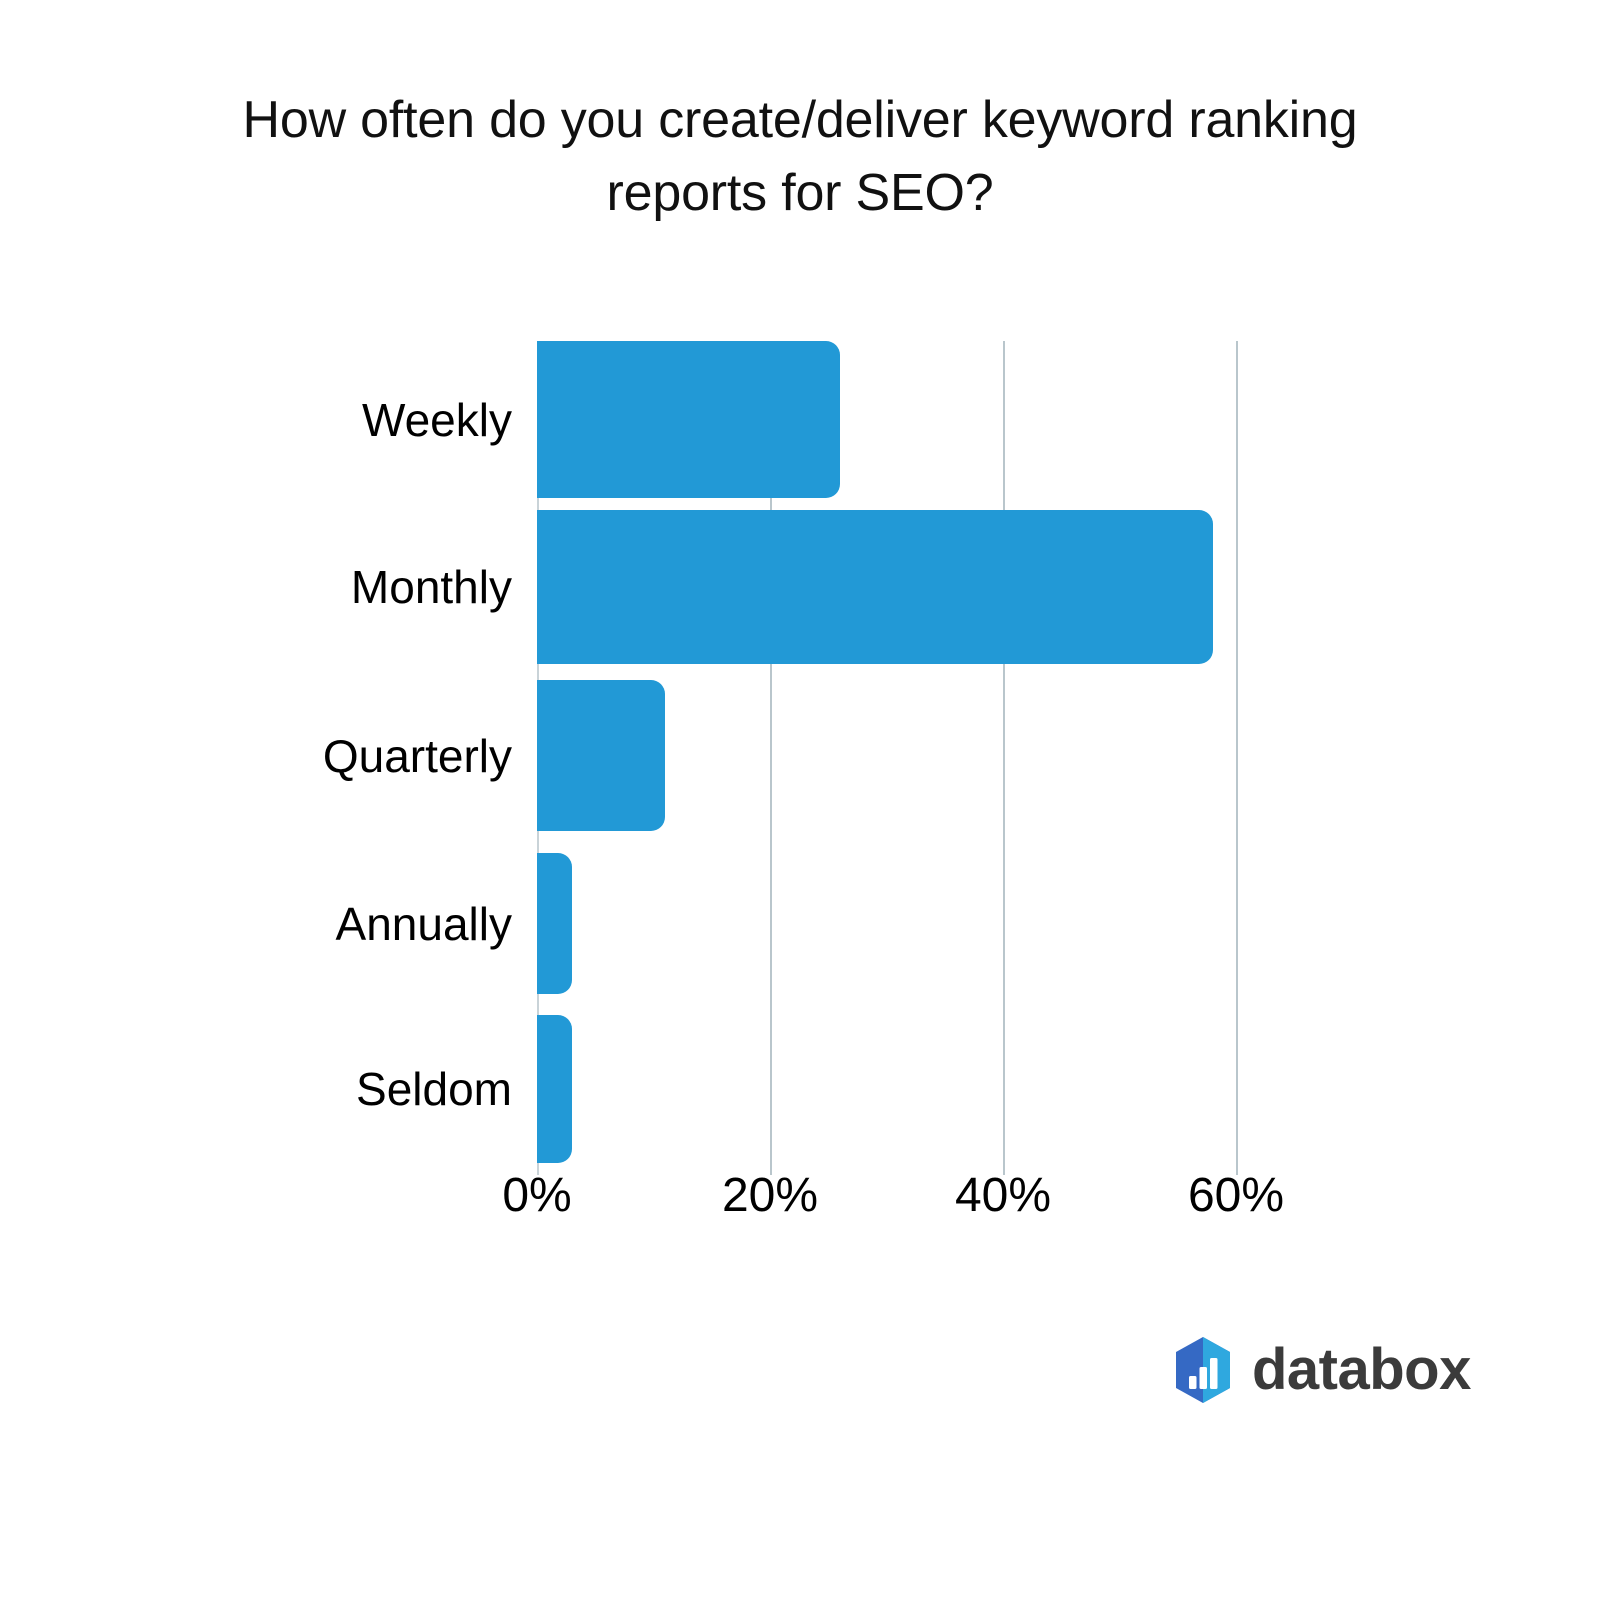 Image resolution: width=1600 pixels, height=1600 pixels. Describe the element at coordinates (537, 1195) in the screenshot. I see `x-tick-label: 0%` at that location.